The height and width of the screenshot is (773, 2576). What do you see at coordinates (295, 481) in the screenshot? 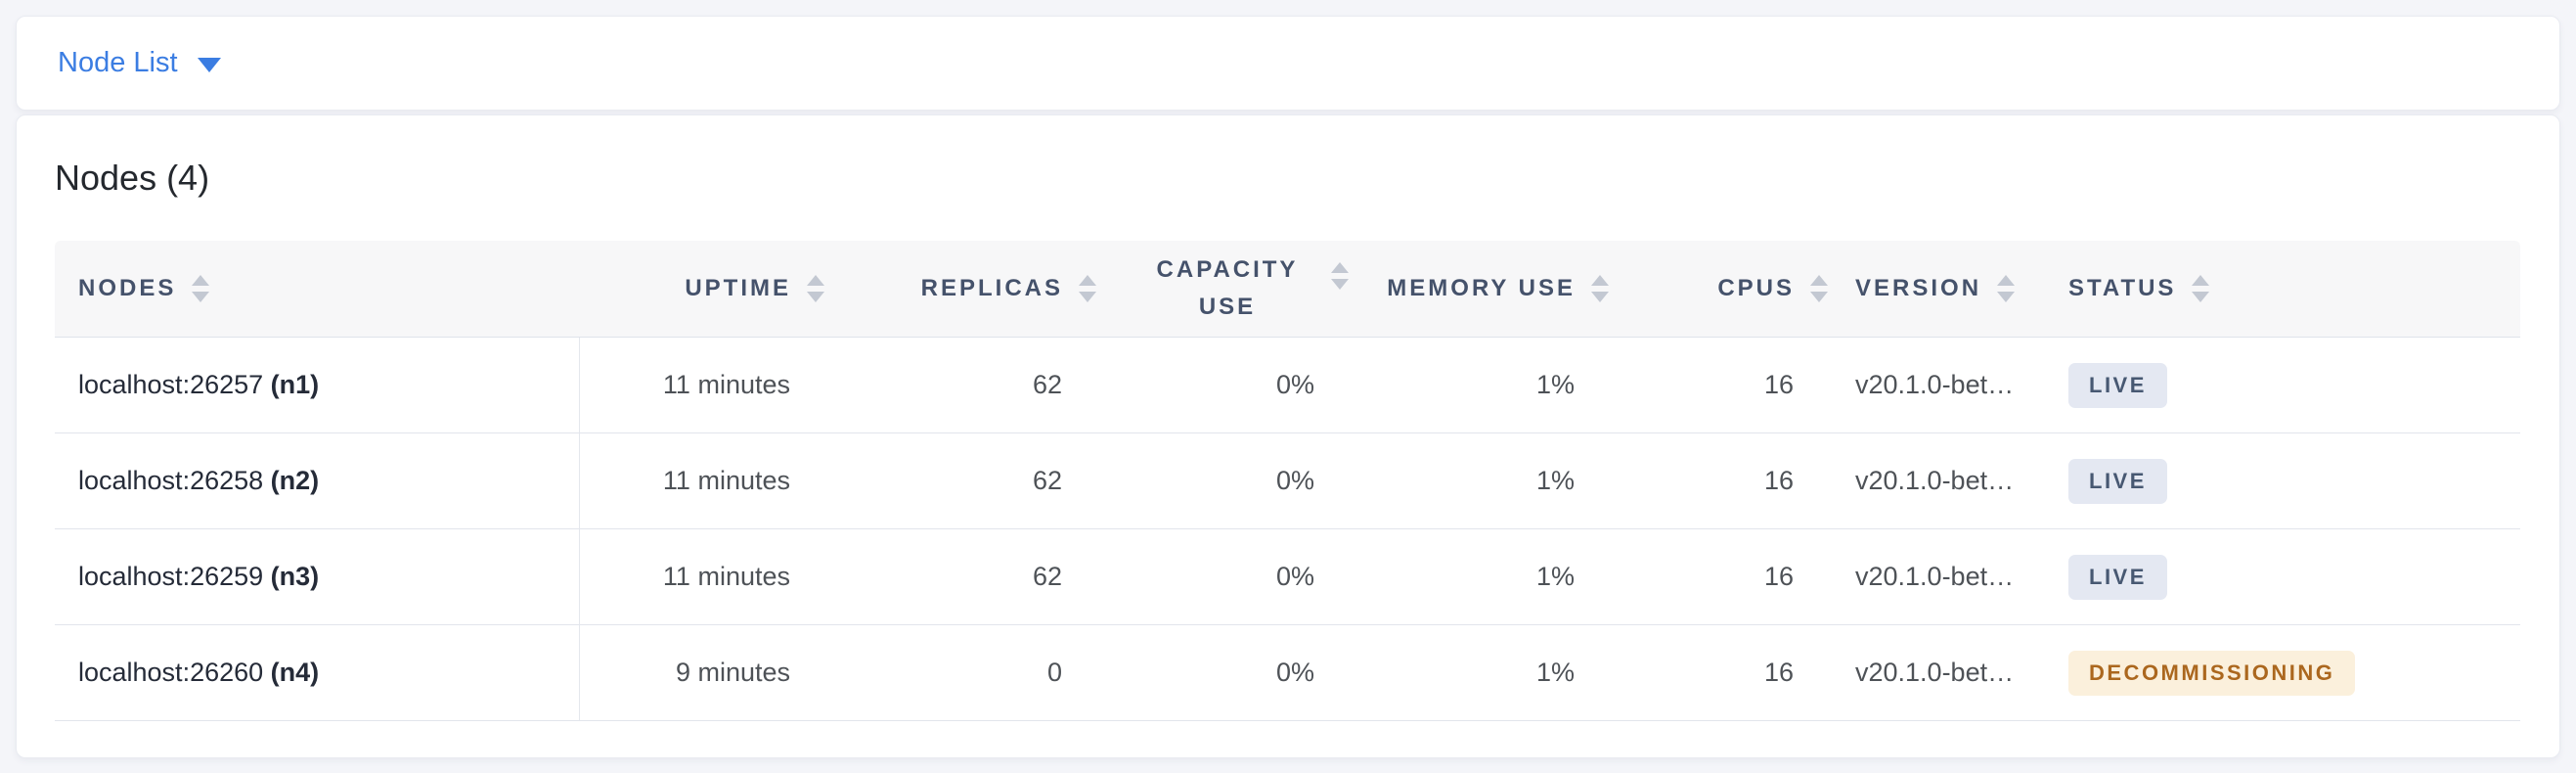
I see `node-id: (n2)` at bounding box center [295, 481].